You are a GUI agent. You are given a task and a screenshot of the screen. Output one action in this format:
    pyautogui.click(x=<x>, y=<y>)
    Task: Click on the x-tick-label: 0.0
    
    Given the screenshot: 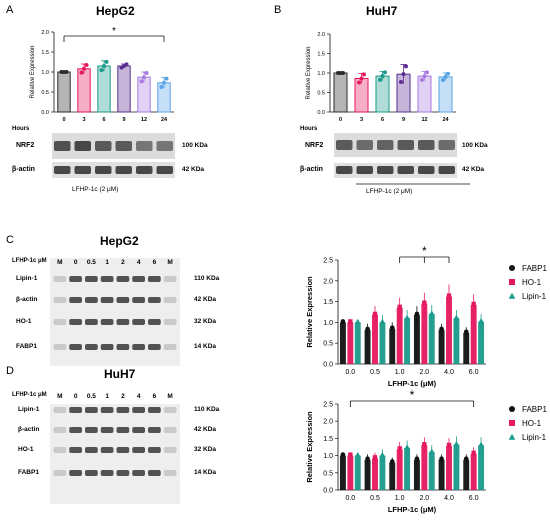 What is the action you would take?
    pyautogui.click(x=350, y=498)
    